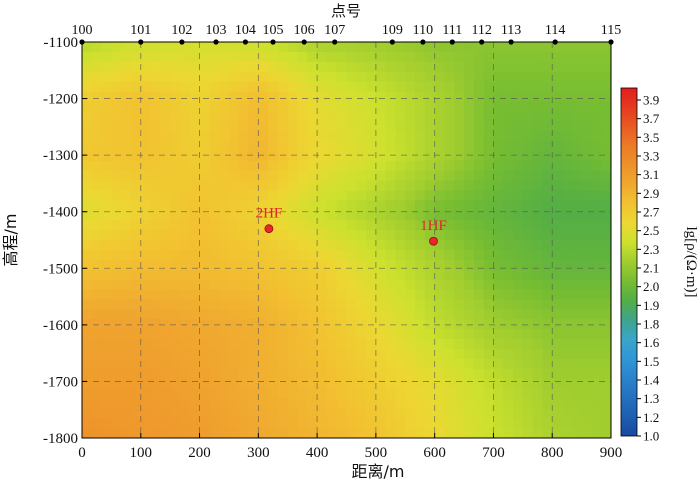 The width and height of the screenshot is (700, 484). Describe the element at coordinates (392, 42) in the screenshot. I see `station-dot` at that location.